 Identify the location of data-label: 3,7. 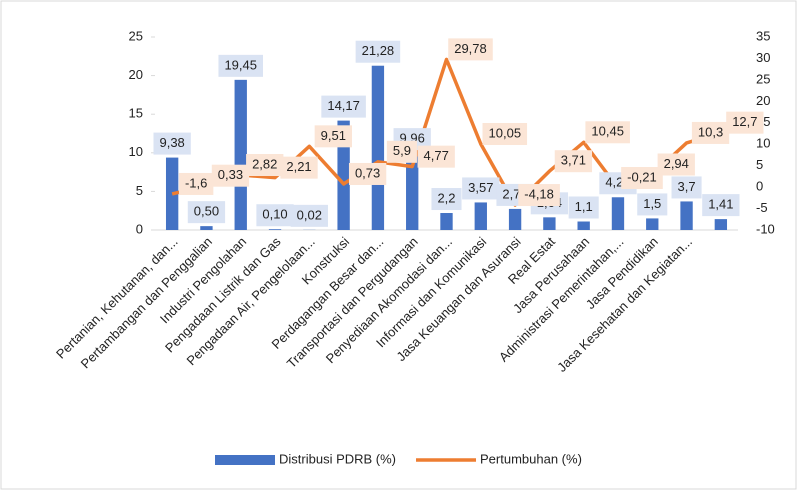
(687, 187).